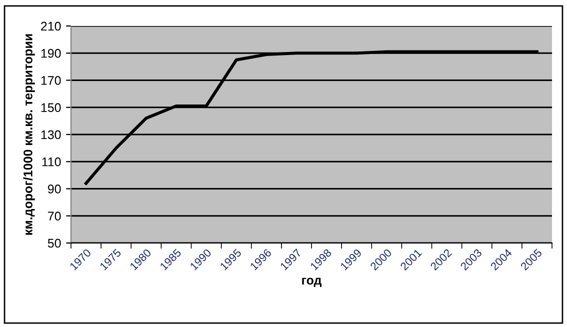  Describe the element at coordinates (51, 161) in the screenshot. I see `y-tick-label: 110` at that location.